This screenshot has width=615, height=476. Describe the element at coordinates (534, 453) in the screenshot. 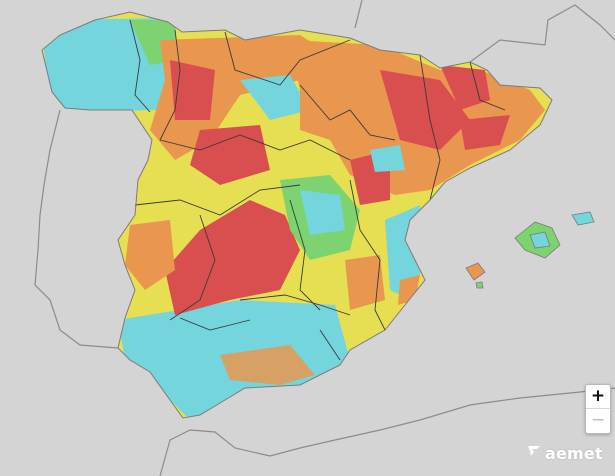

I see `aemet-logo-icon` at that location.